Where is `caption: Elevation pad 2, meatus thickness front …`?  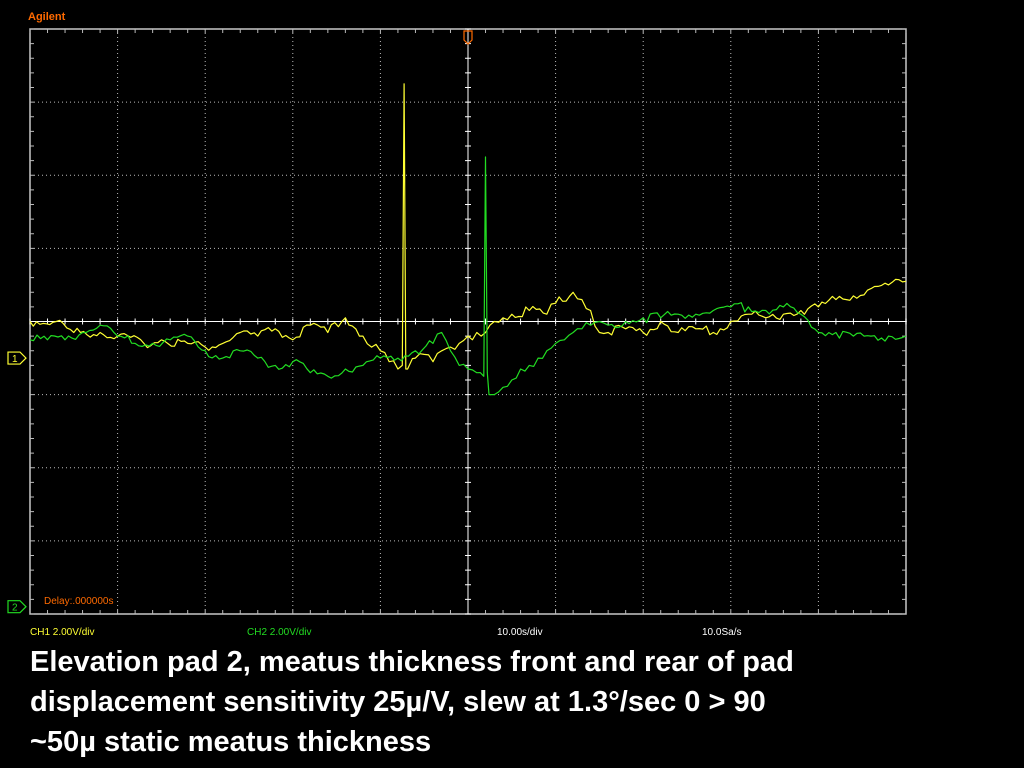 caption: Elevation pad 2, meatus thickness front … is located at coordinates (520, 702).